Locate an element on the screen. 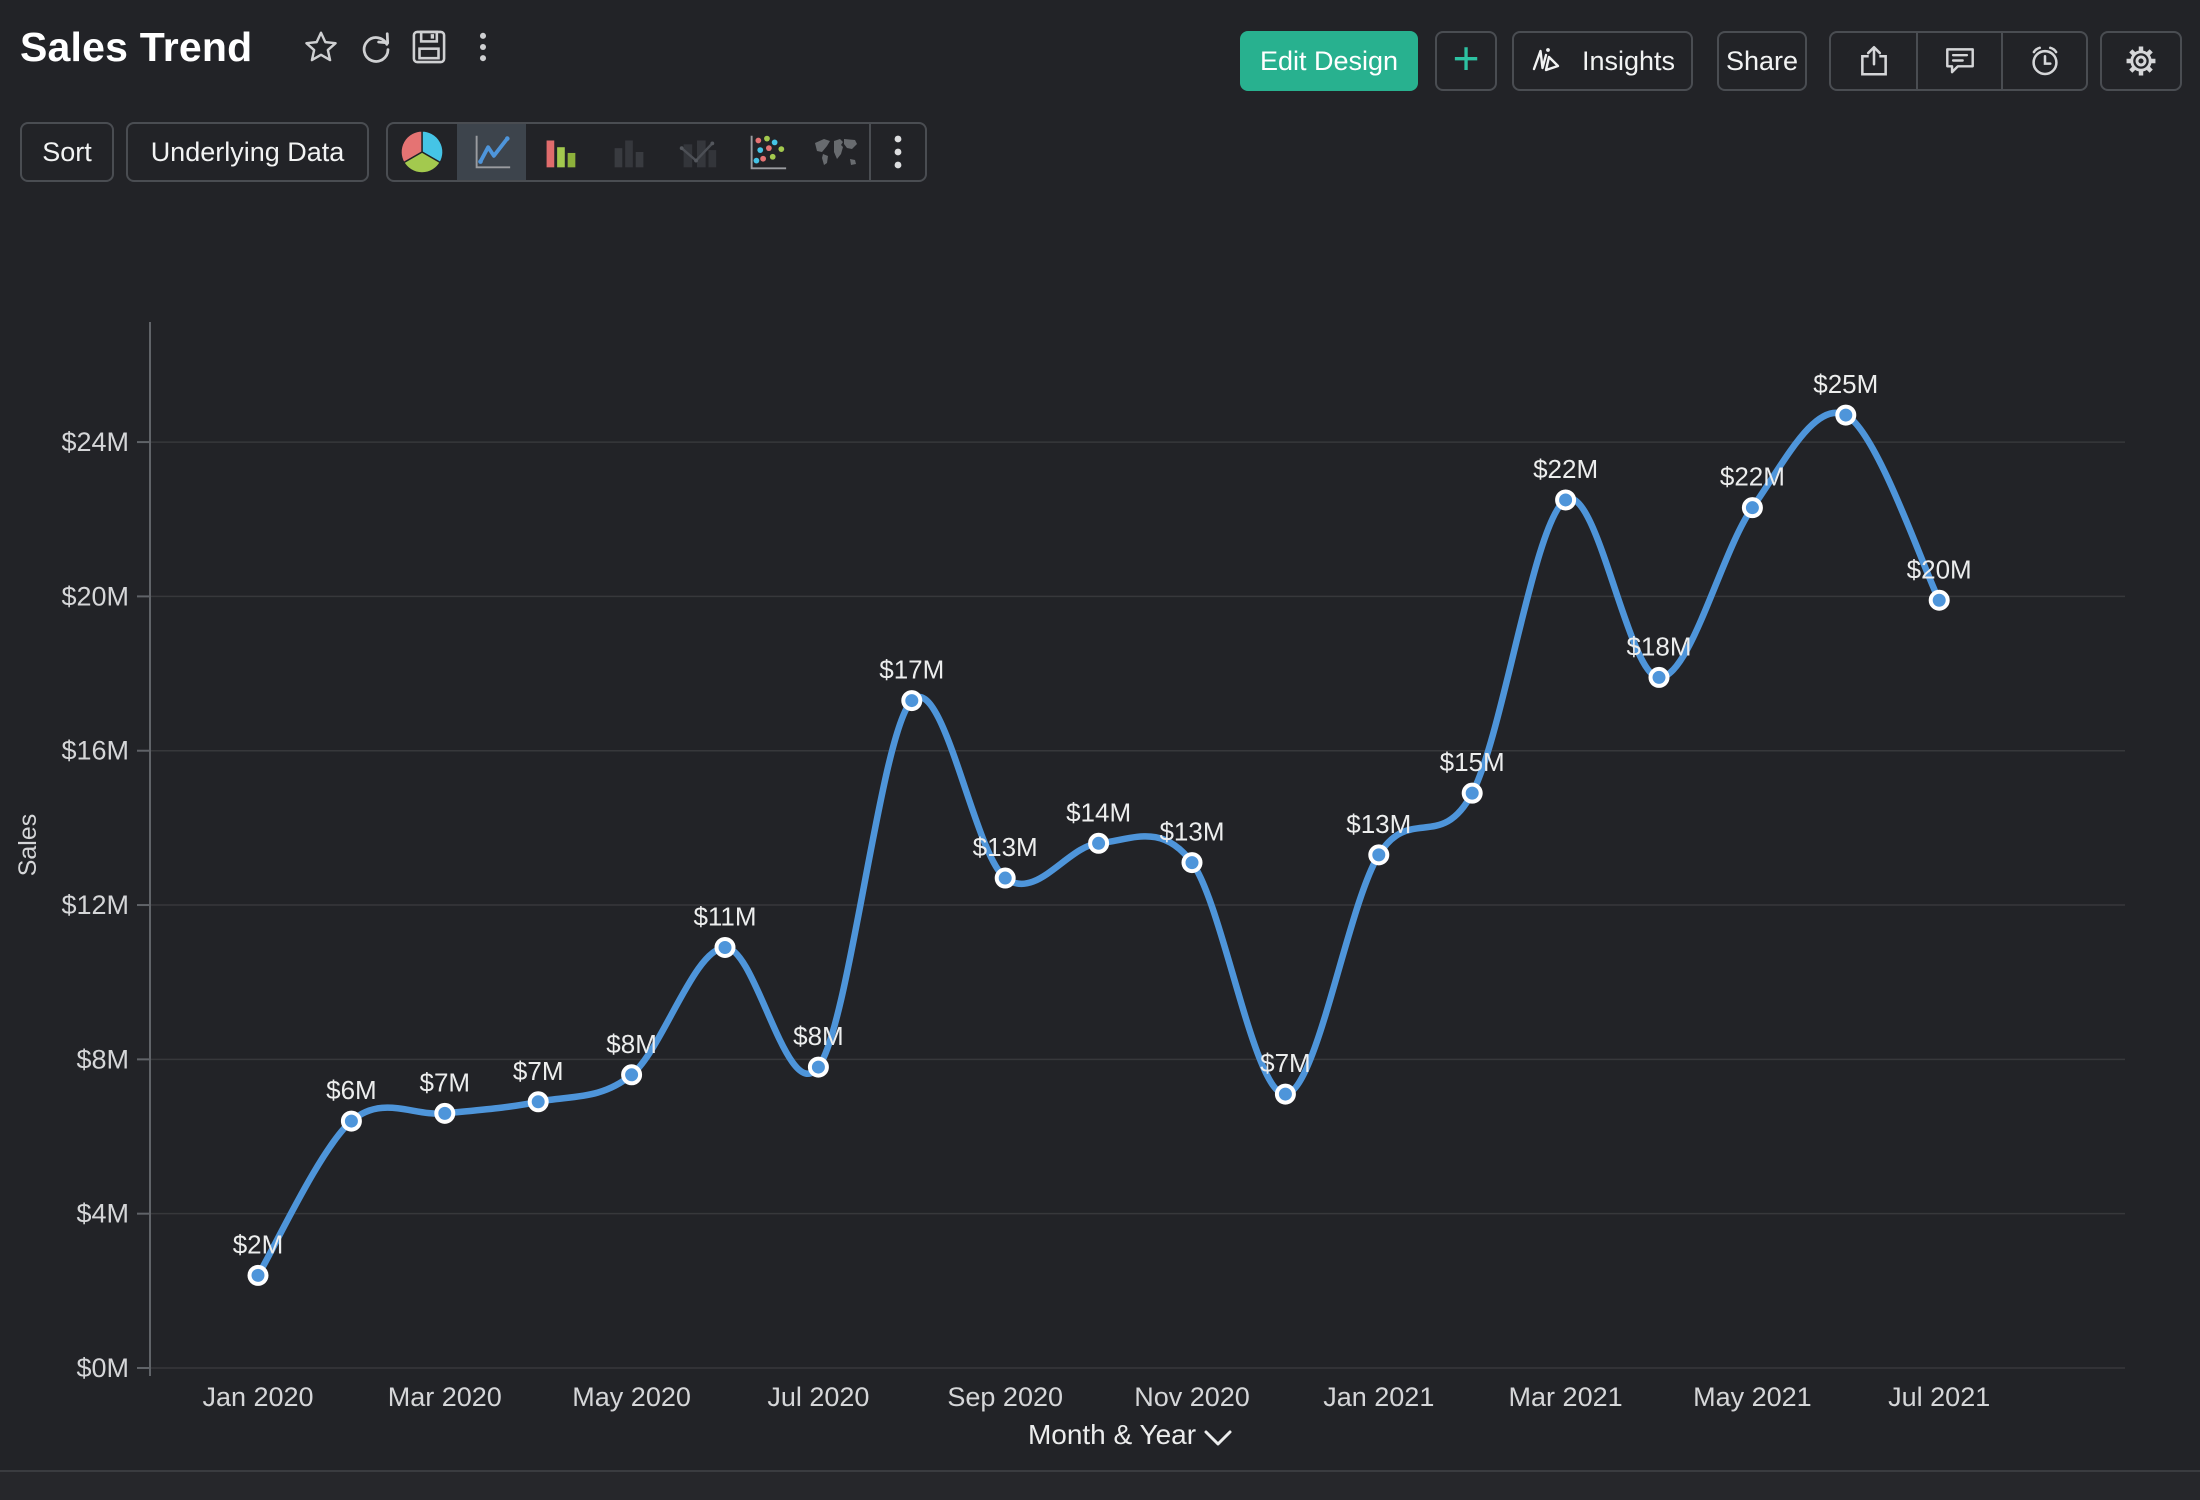 This screenshot has height=1500, width=2200. chevron-down-icon is located at coordinates (1218, 1438).